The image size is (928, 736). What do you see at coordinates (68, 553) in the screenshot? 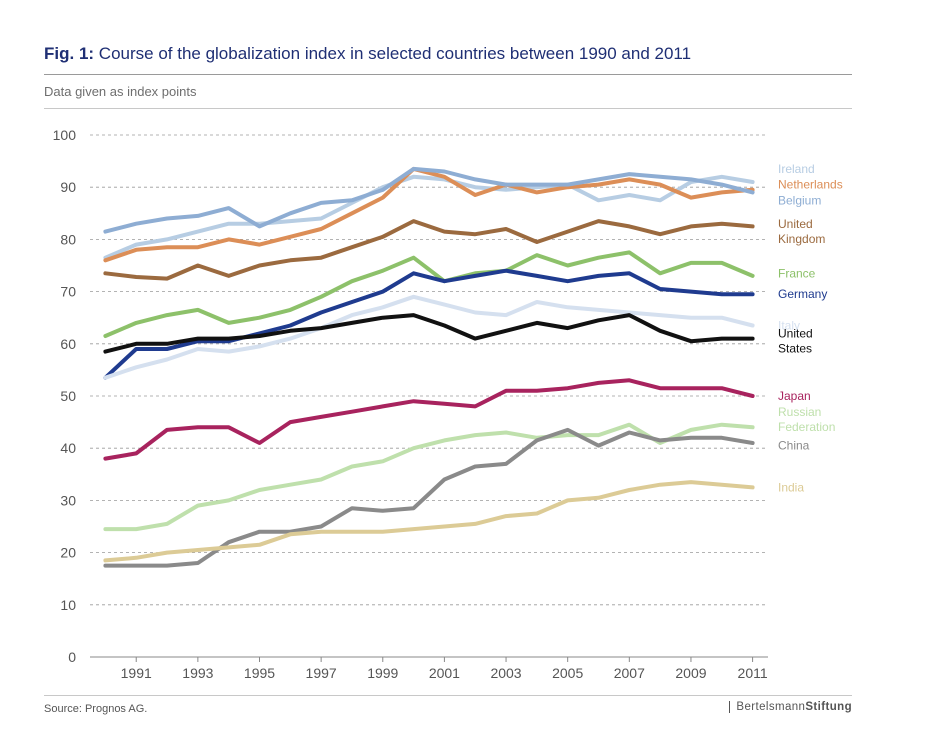
I see `y-tick-label: 20` at bounding box center [68, 553].